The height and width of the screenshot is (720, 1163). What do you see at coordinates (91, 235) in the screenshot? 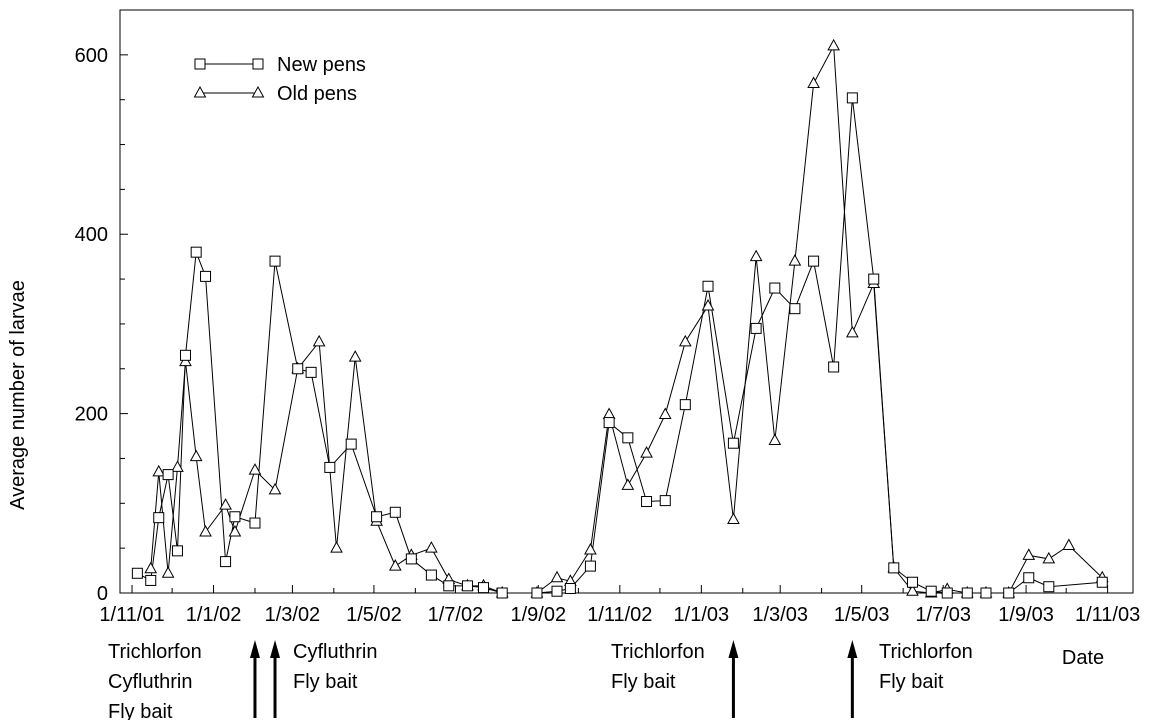
I see `y-tick-label: 400` at bounding box center [91, 235].